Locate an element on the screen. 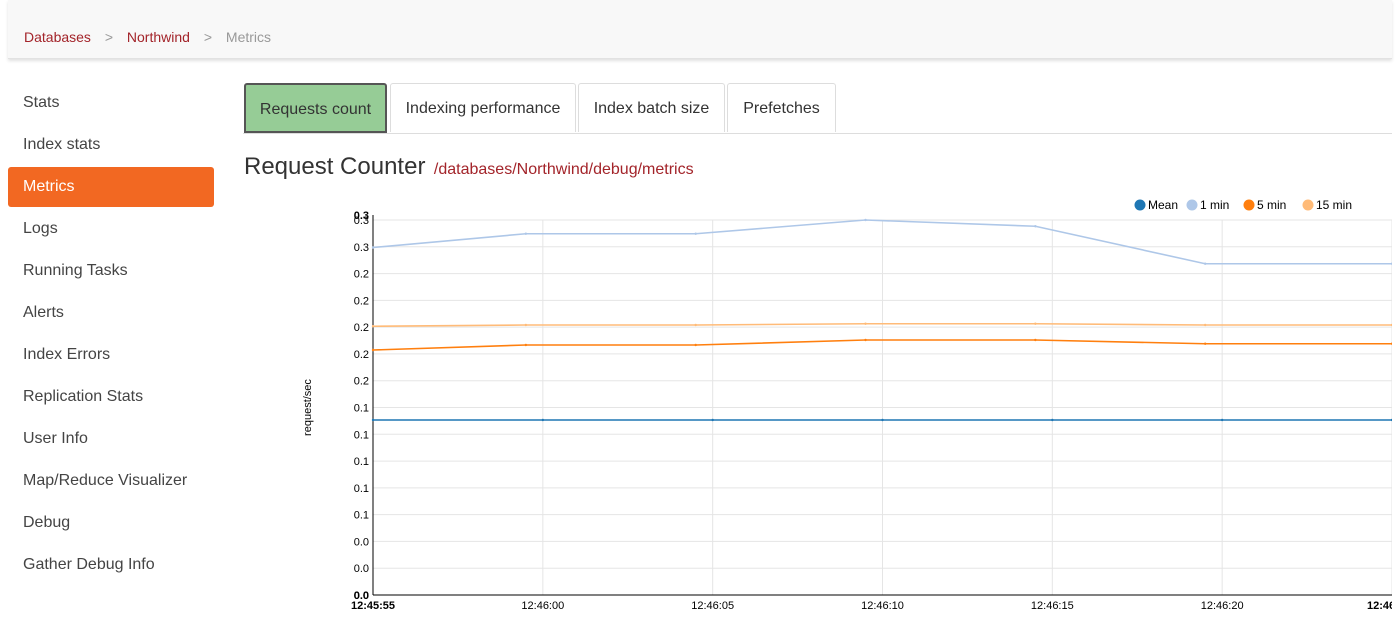 This screenshot has height=622, width=1398. sidebar-item-index-errors: Index Errors is located at coordinates (67, 354).